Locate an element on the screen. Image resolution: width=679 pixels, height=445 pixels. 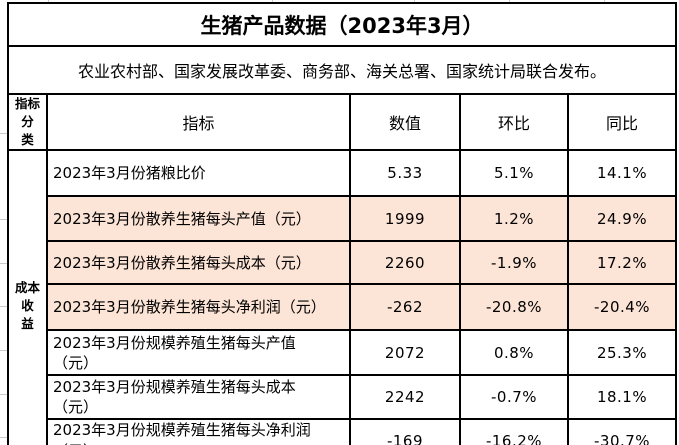
subtitle-row: 农业农村部、国家发展改革委、商务部、海关总署、国家统计局联合发布。 is located at coordinates (343, 71).